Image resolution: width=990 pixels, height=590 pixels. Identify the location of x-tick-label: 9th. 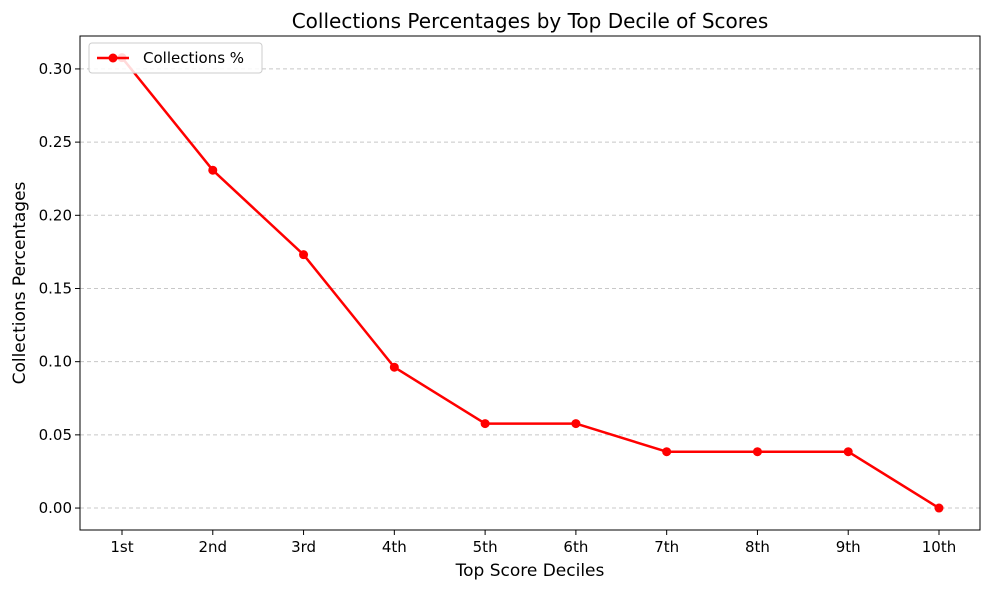
(848, 547).